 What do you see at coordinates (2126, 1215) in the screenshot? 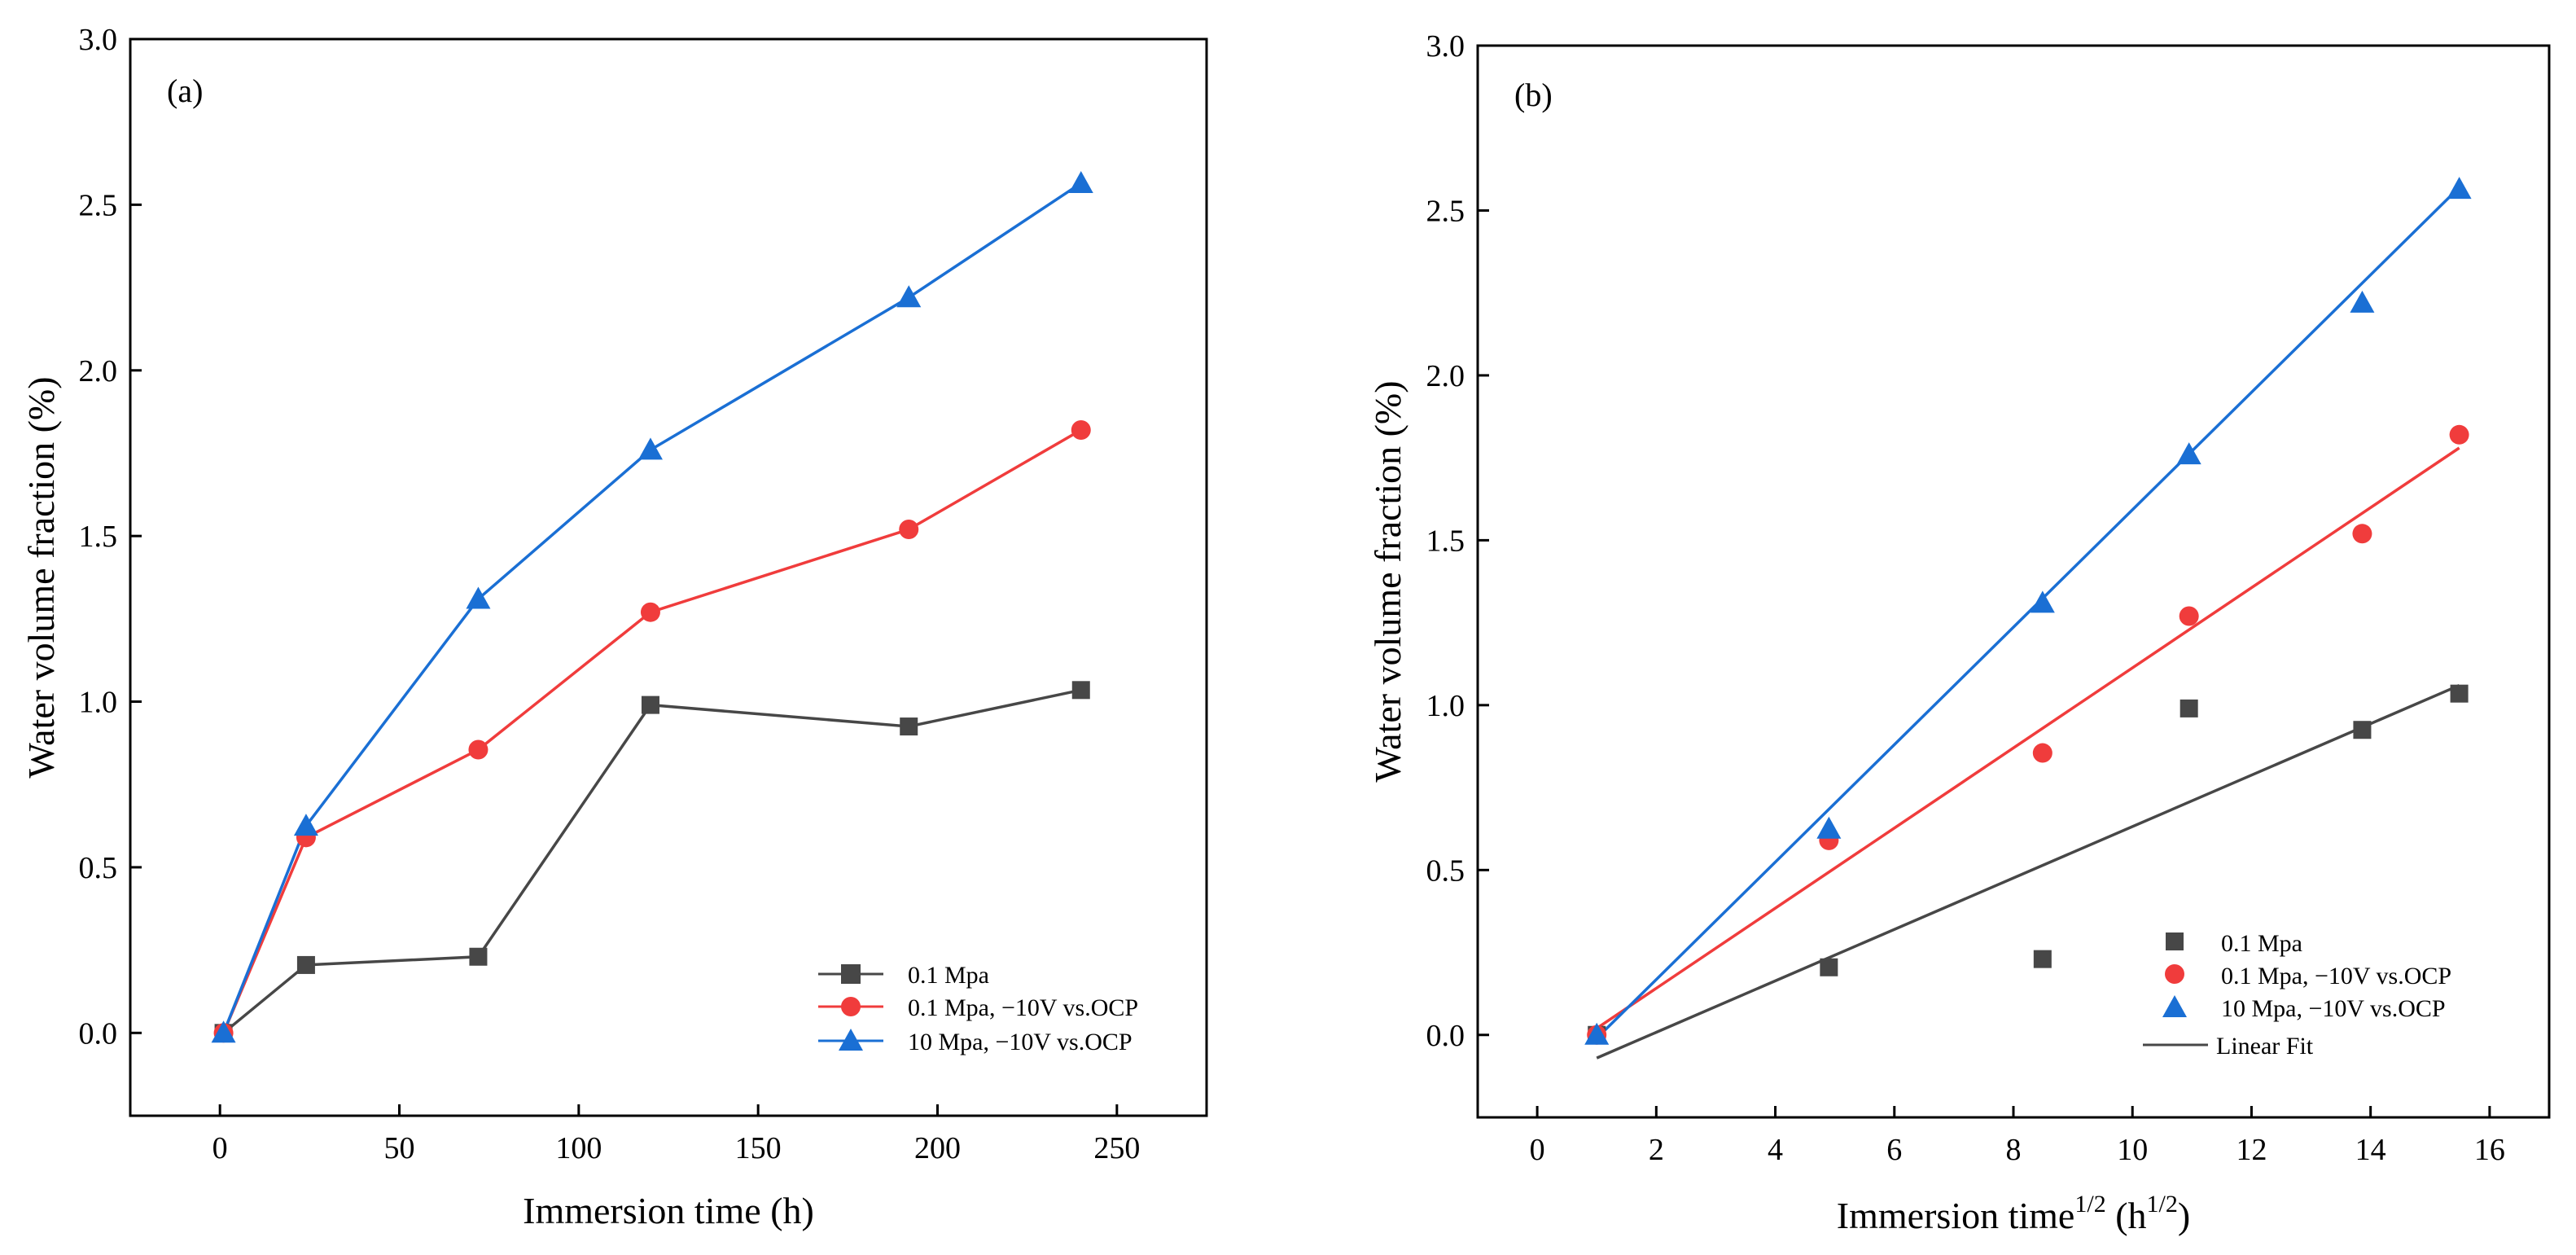
I see `x-axis-label-unit: (h` at bounding box center [2126, 1215].